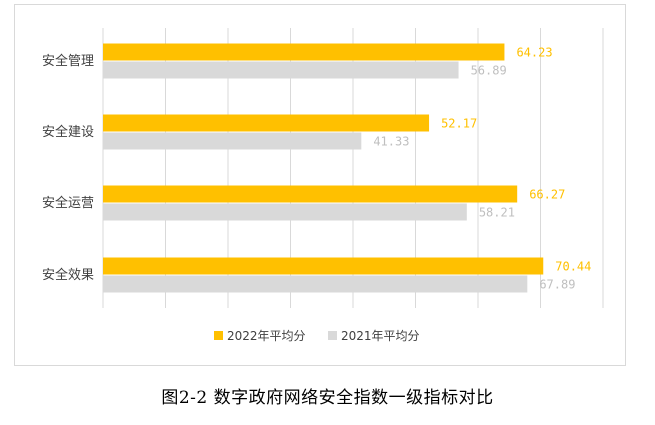  I want to click on value-label: 41.33, so click(391, 142).